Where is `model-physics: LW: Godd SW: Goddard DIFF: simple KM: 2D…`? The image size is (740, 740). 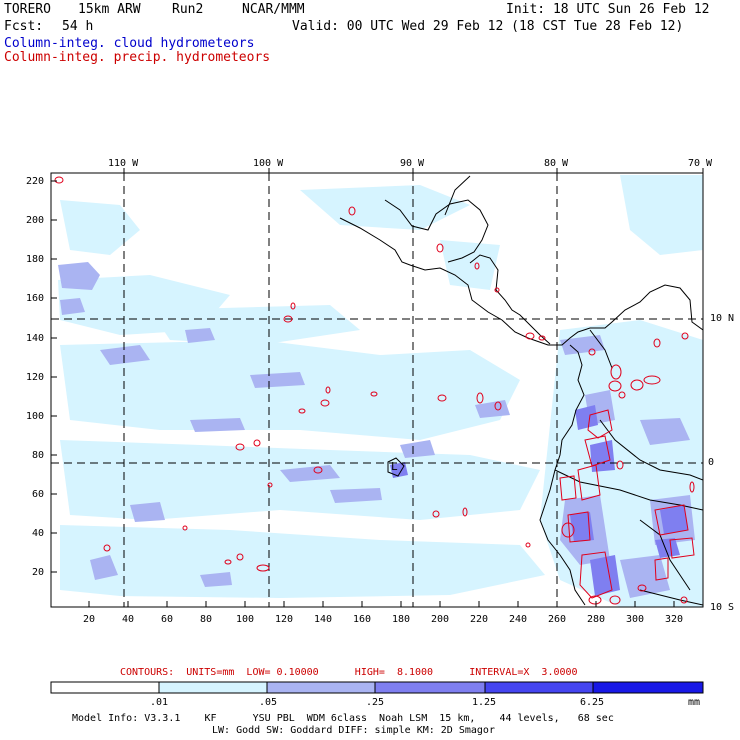 model-physics: LW: Godd SW: Goddard DIFF: simple KM: 2D… is located at coordinates (353, 730).